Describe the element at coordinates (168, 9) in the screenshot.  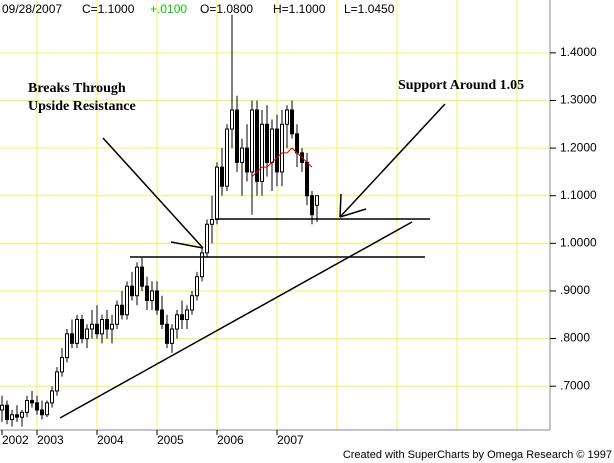
I see `header-change: +.0100` at that location.